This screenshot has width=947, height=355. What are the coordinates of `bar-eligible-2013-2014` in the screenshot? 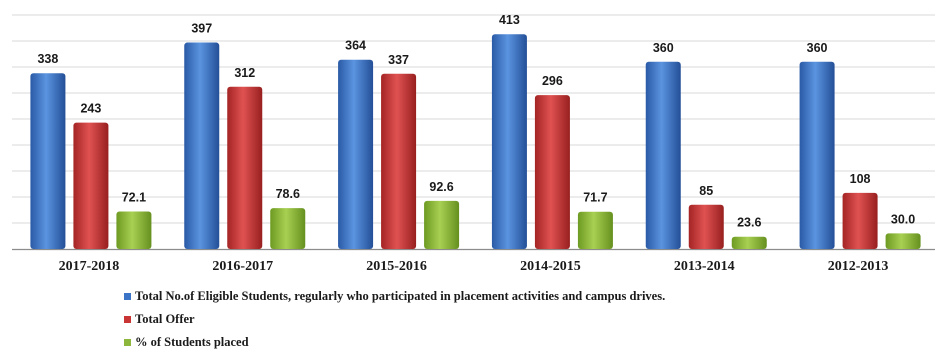 It's located at (663, 155).